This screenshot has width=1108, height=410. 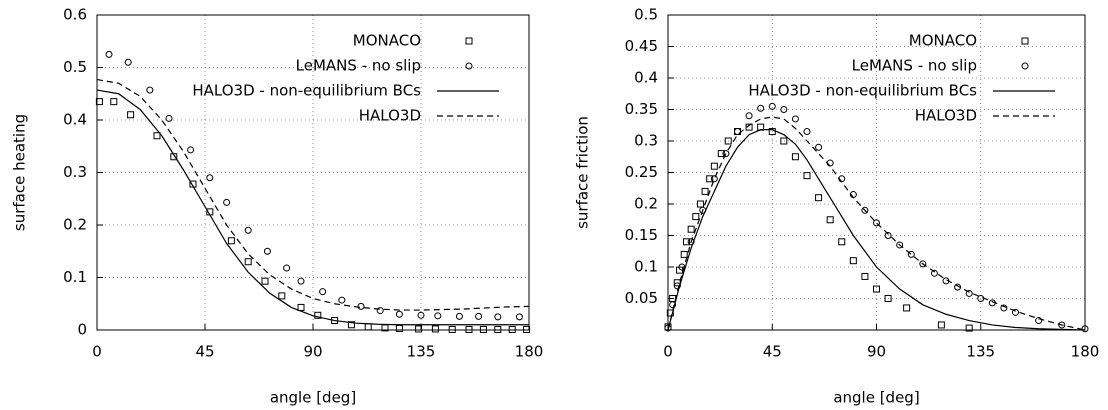 What do you see at coordinates (641, 172) in the screenshot?
I see `y-tick-label: 0.25` at bounding box center [641, 172].